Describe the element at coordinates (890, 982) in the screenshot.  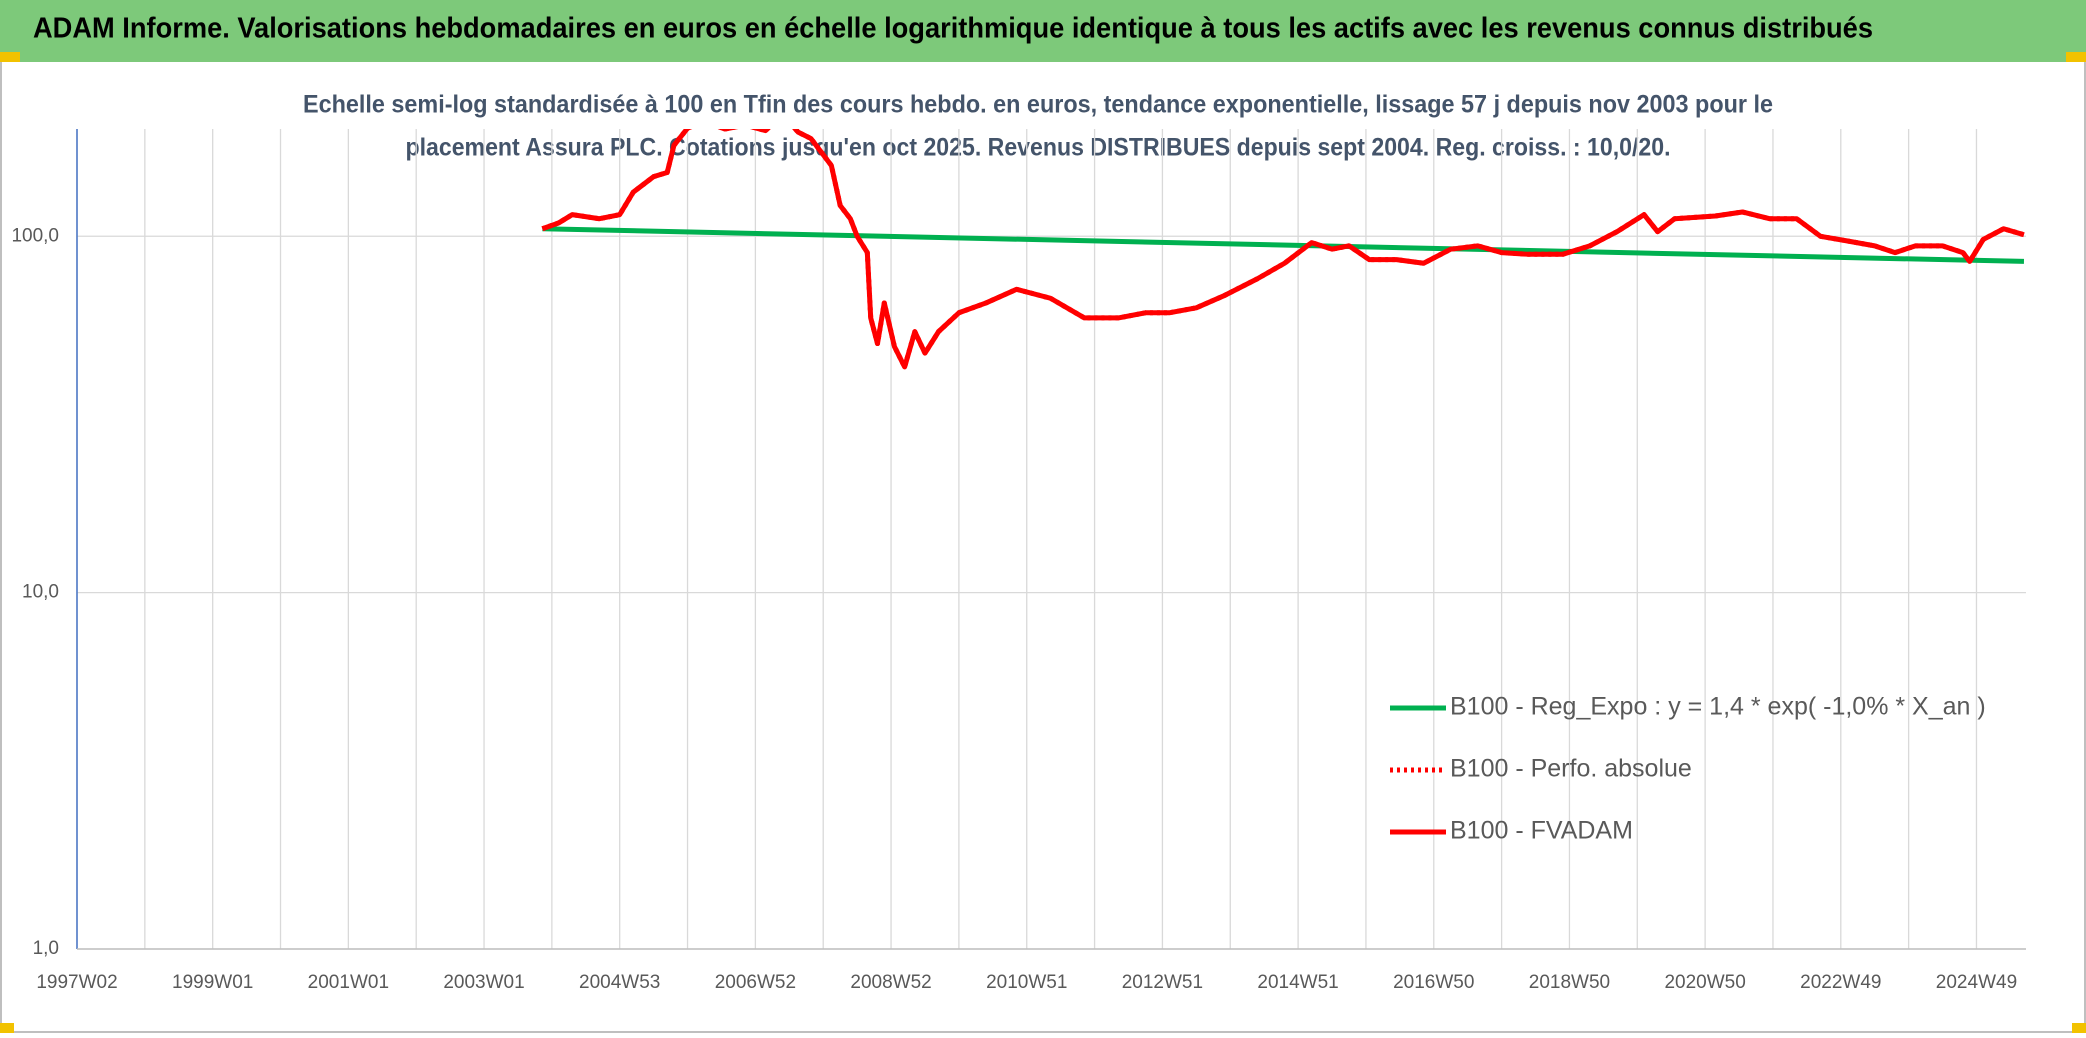
I see `x-tick-label: 2008W52` at that location.